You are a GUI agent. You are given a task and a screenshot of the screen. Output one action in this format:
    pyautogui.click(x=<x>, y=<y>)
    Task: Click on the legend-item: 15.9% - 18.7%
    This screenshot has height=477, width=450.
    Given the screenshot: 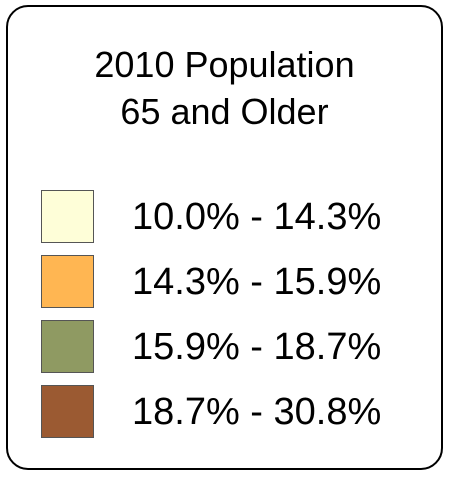 What is the action you would take?
    pyautogui.click(x=236, y=350)
    